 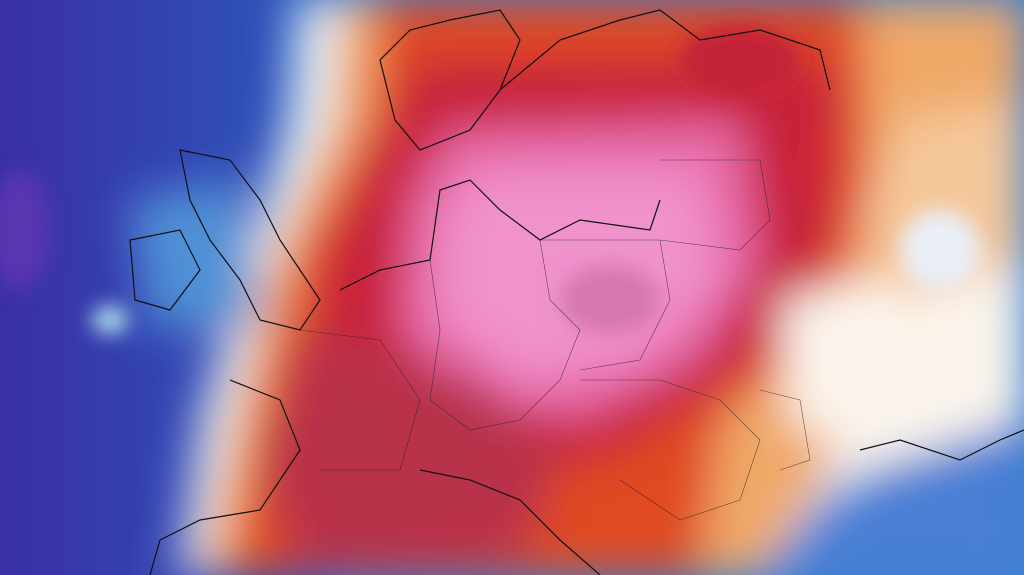 What do you see at coordinates (250, 240) in the screenshot?
I see `britain-coast` at bounding box center [250, 240].